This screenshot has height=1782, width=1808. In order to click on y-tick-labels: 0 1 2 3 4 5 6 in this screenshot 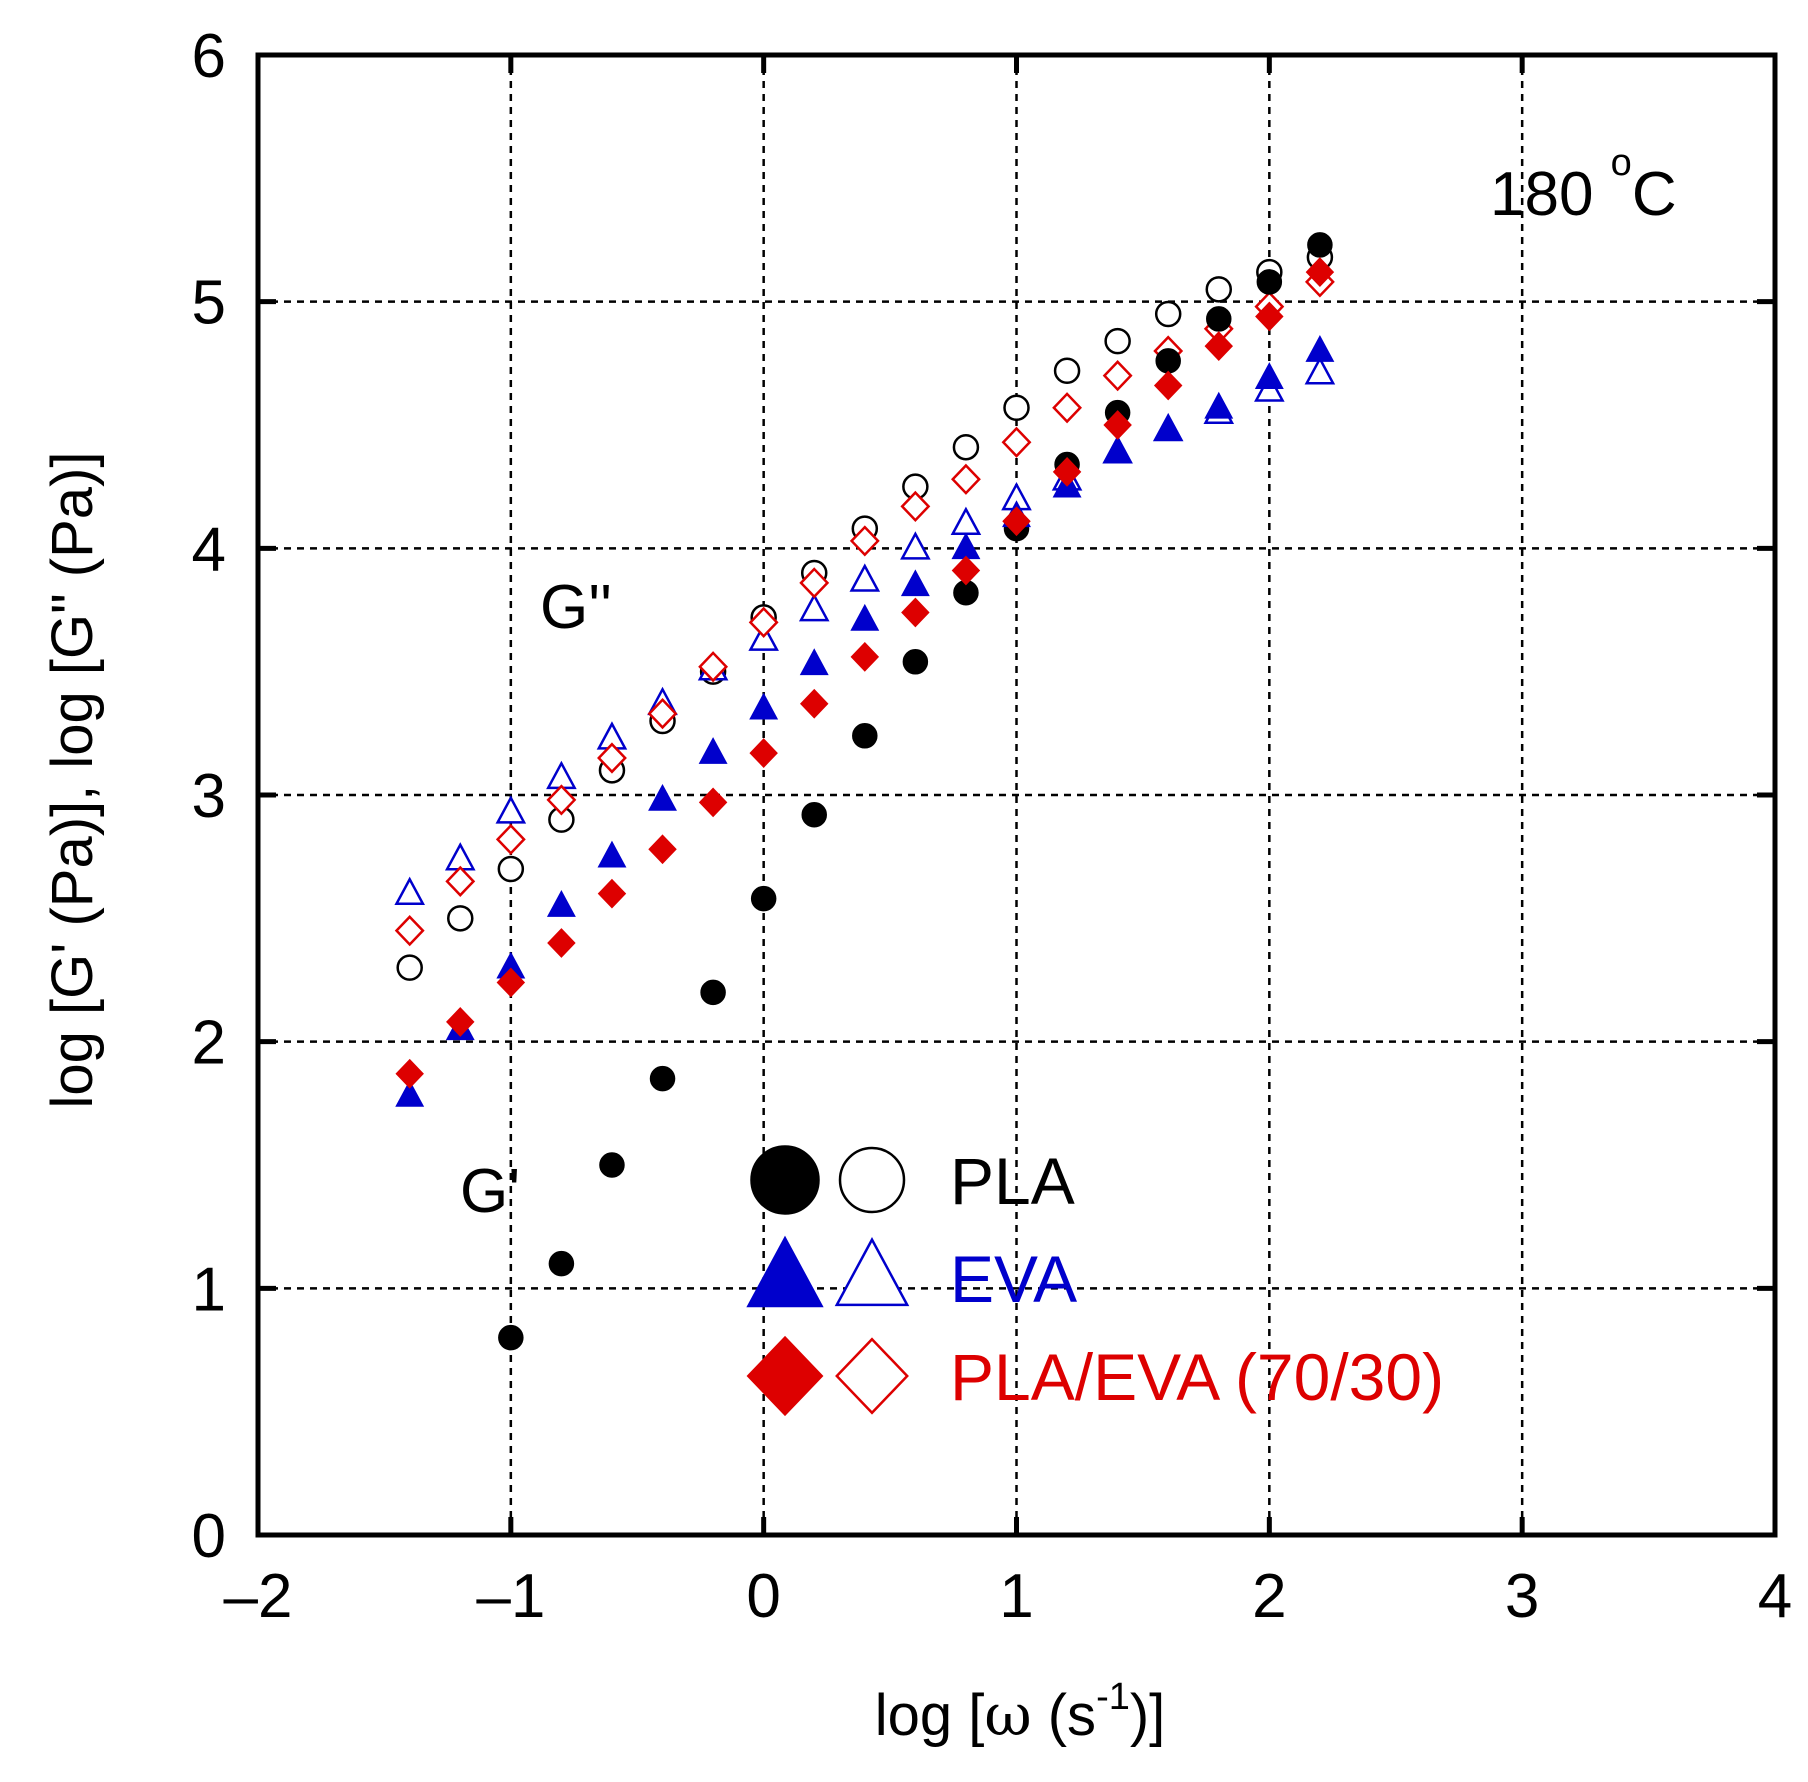, I will do `click(209, 796)`.